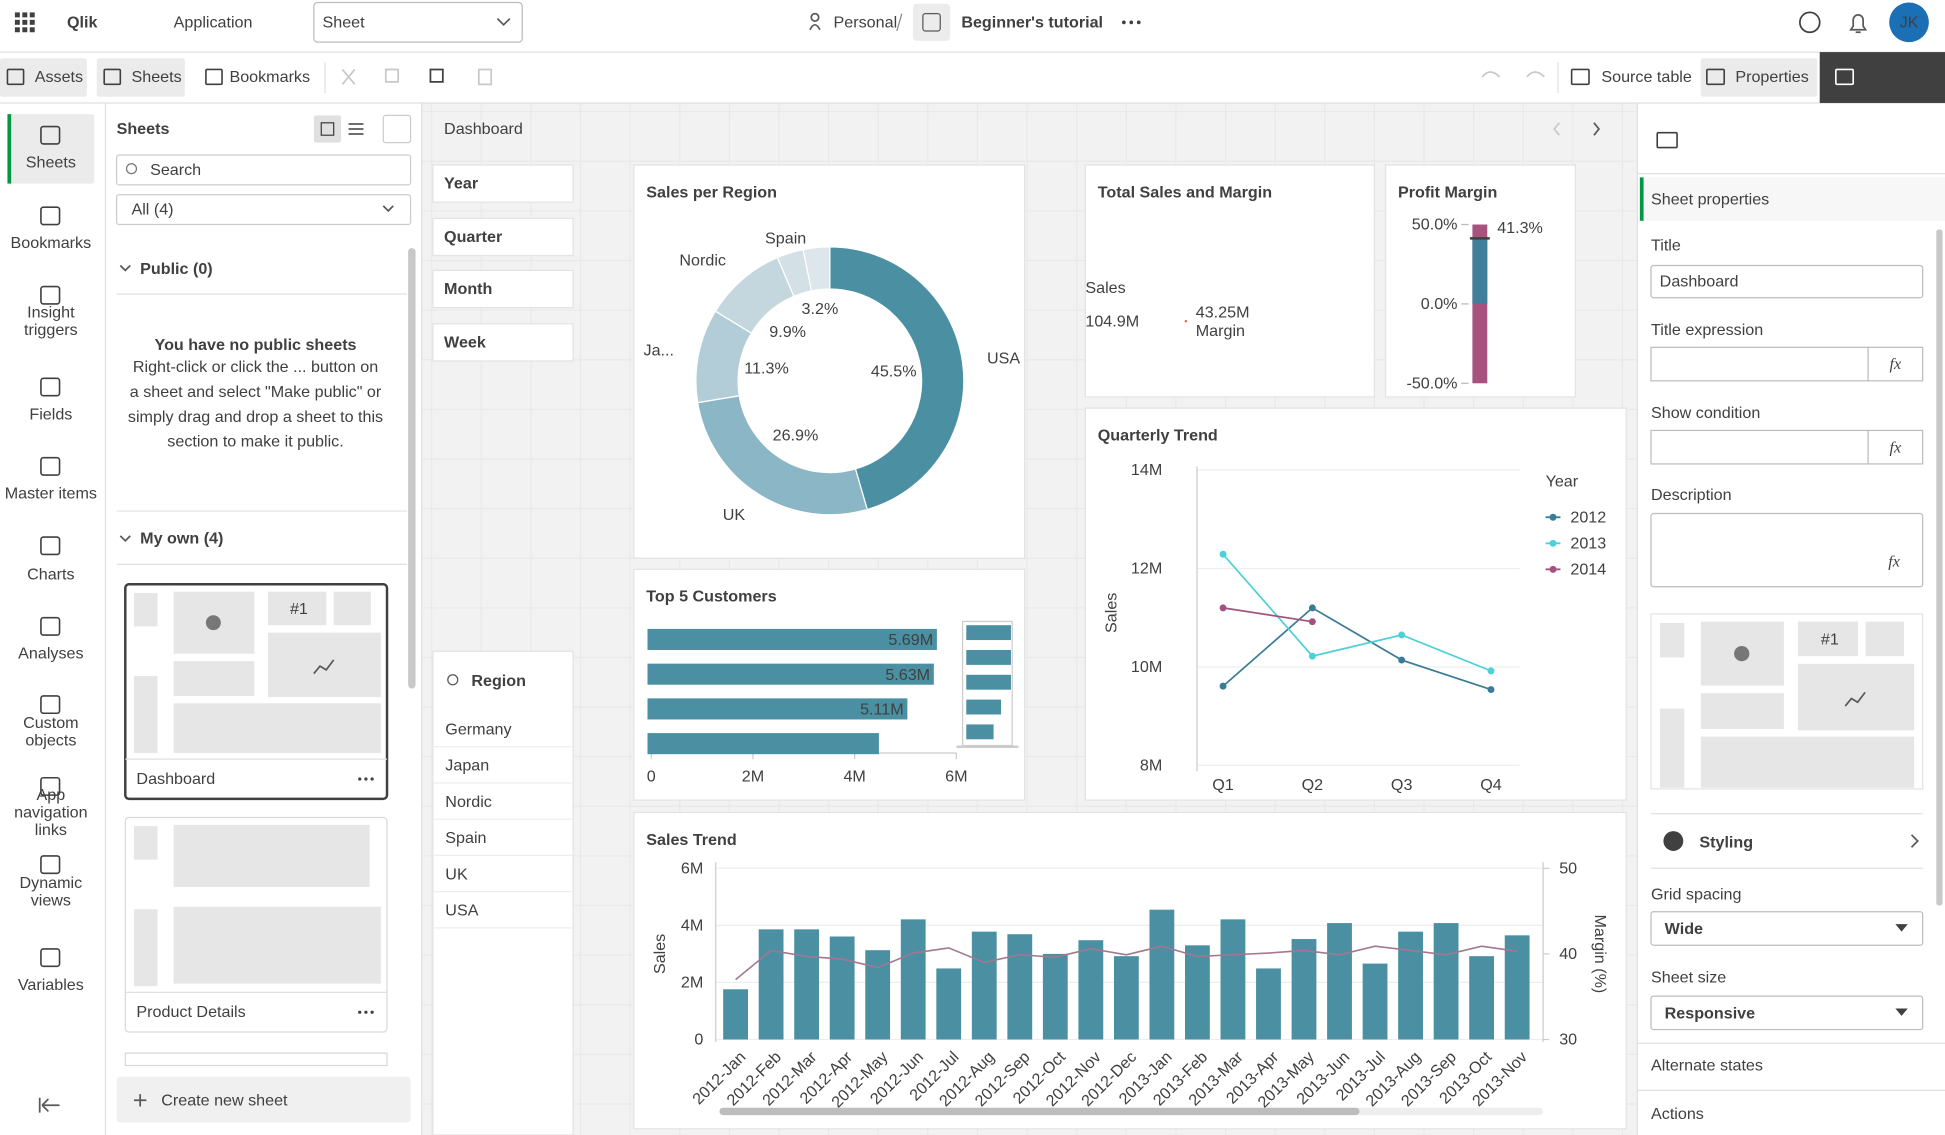  What do you see at coordinates (1646, 77) in the screenshot?
I see `toolbar-label: Source table` at bounding box center [1646, 77].